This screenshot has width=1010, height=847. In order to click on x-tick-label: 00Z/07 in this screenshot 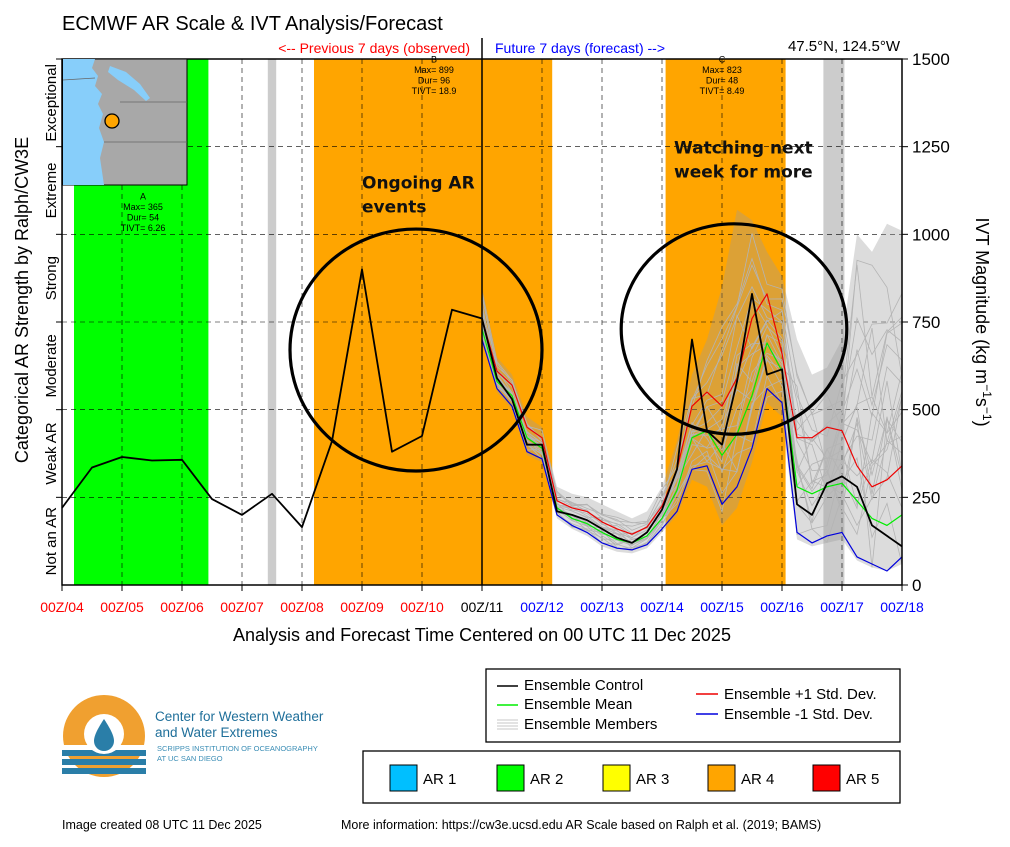, I will do `click(242, 607)`.